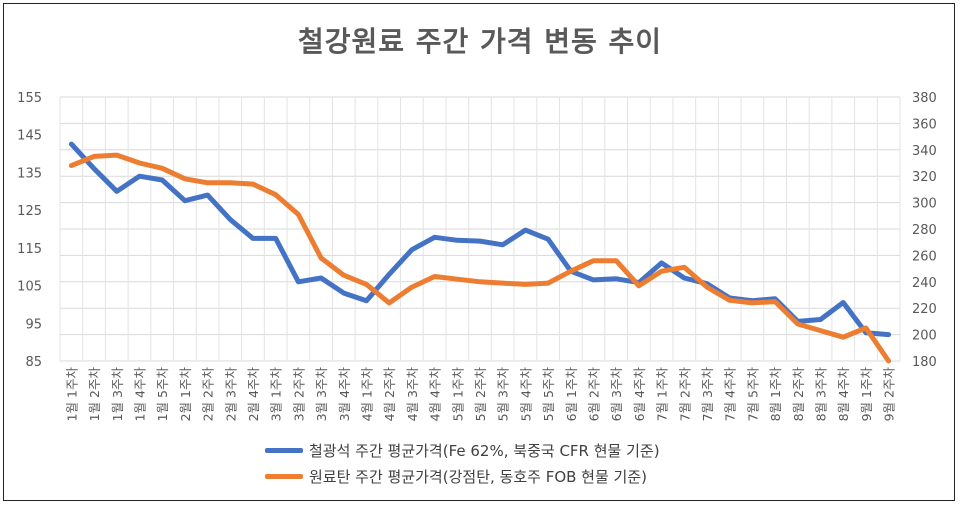  I want to click on x-tick-label: 2월 2주차, so click(208, 394).